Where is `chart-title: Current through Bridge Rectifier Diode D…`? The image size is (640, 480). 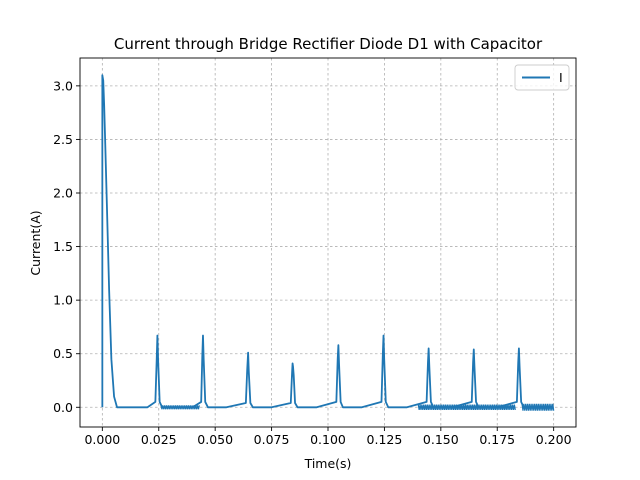 chart-title: Current through Bridge Rectifier Diode D… is located at coordinates (328, 44).